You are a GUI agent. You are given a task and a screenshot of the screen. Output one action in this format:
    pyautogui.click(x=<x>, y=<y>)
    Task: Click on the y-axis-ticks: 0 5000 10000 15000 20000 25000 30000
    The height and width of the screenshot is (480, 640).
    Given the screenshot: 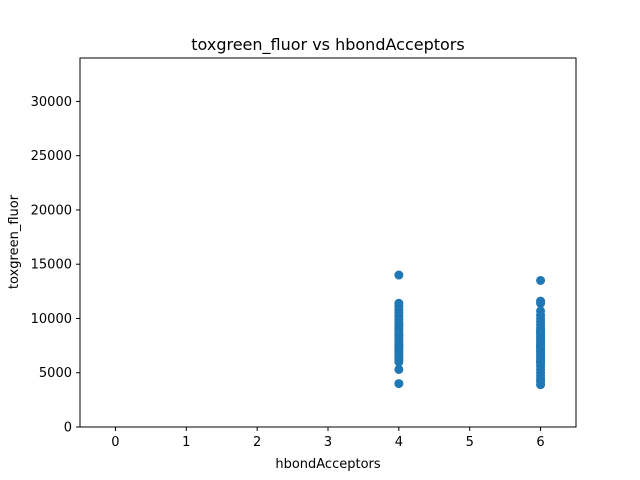 What is the action you would take?
    pyautogui.click(x=55, y=265)
    